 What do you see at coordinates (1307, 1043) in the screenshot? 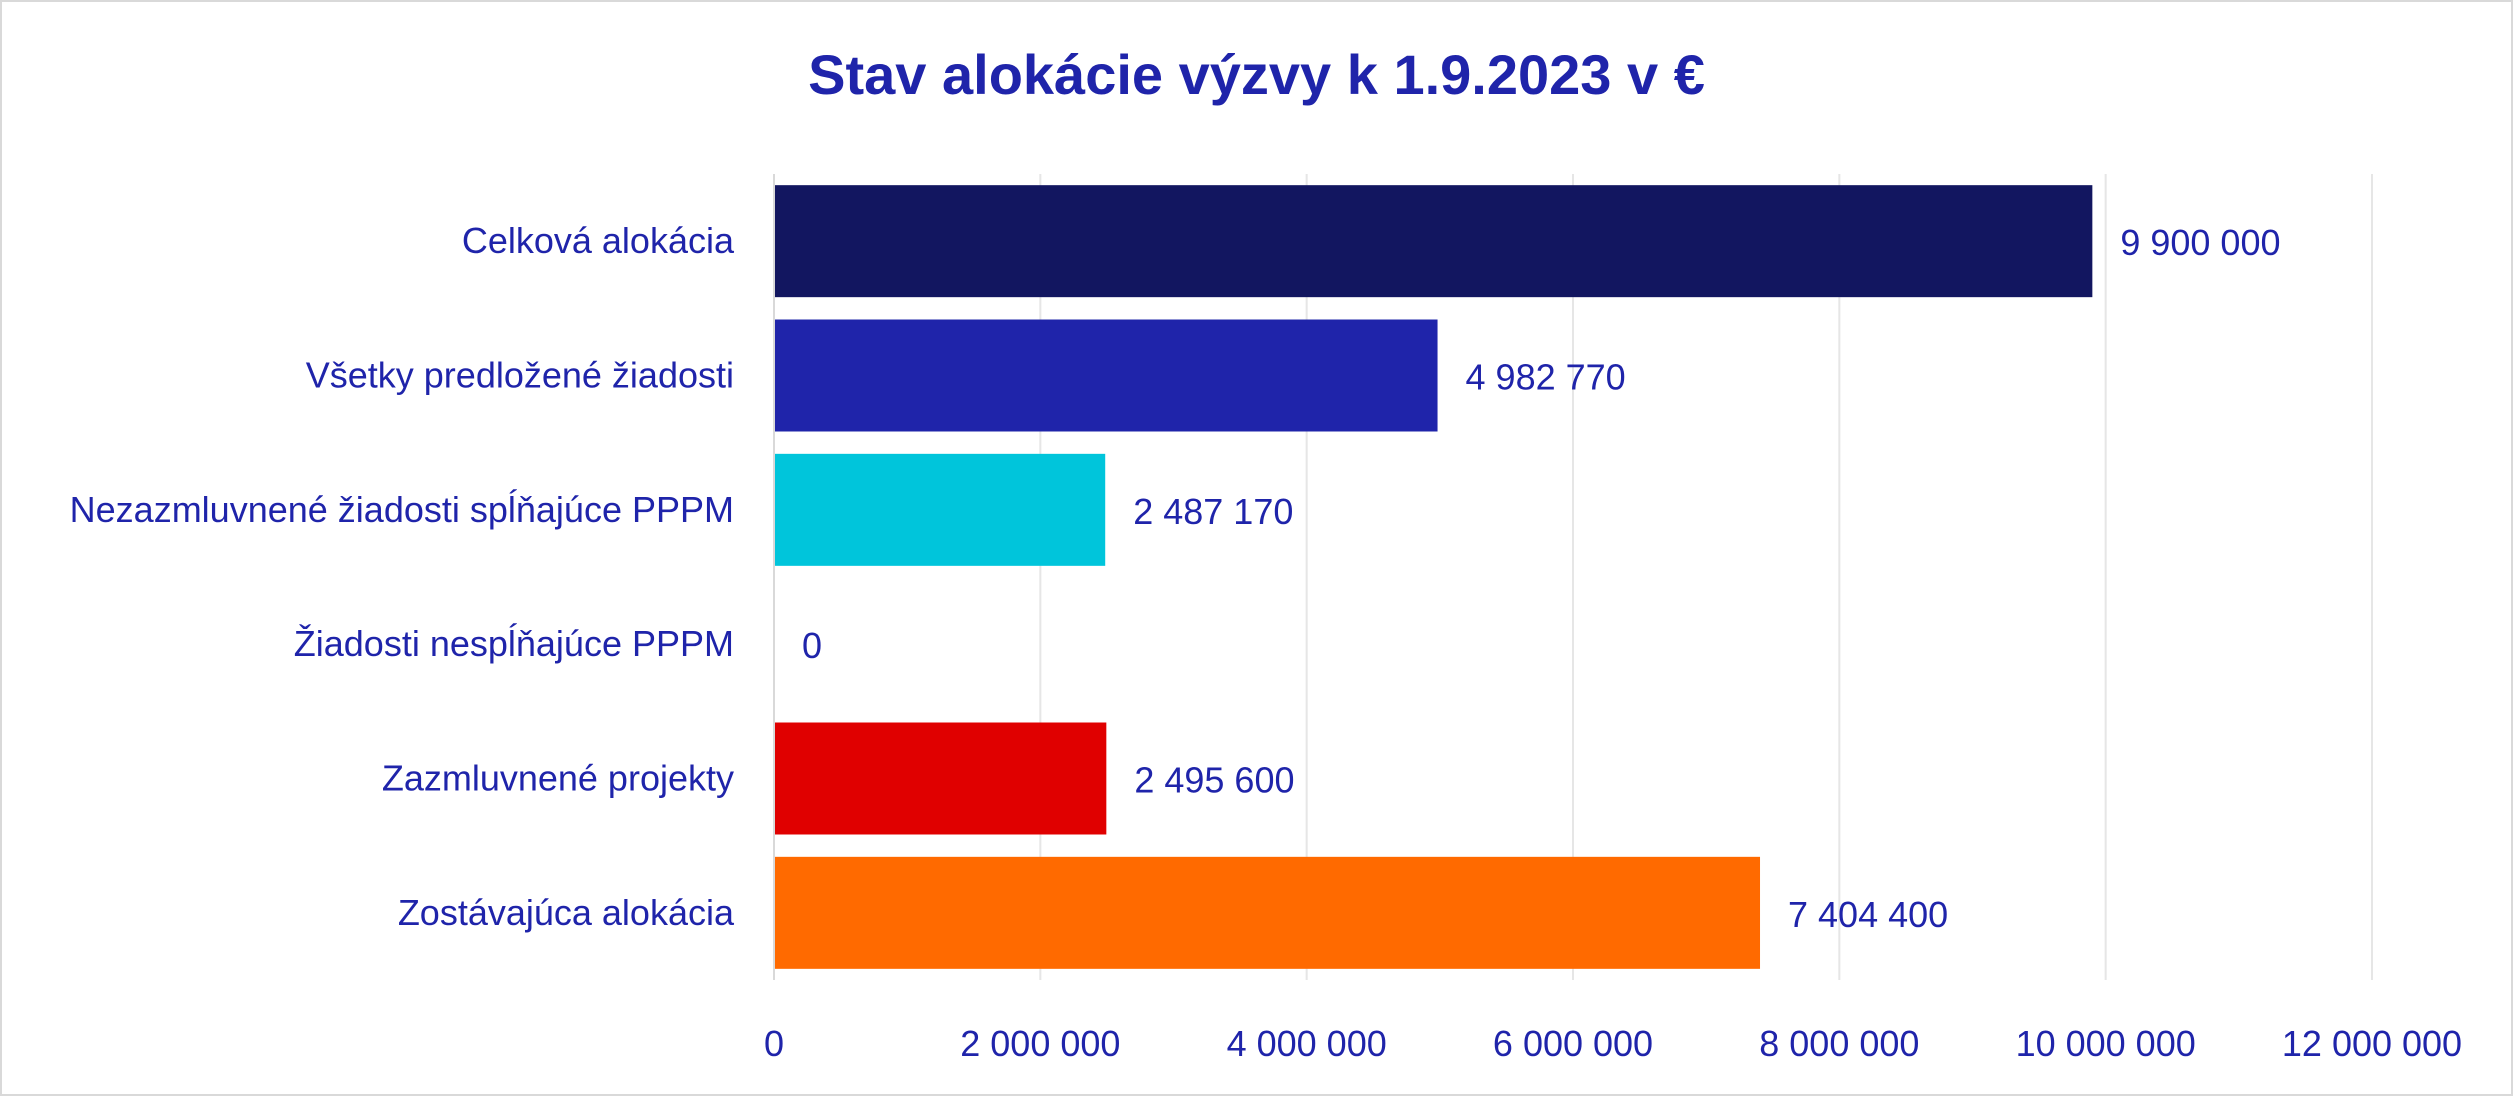
I see `x-tick-label: 4 000 000` at bounding box center [1307, 1043].